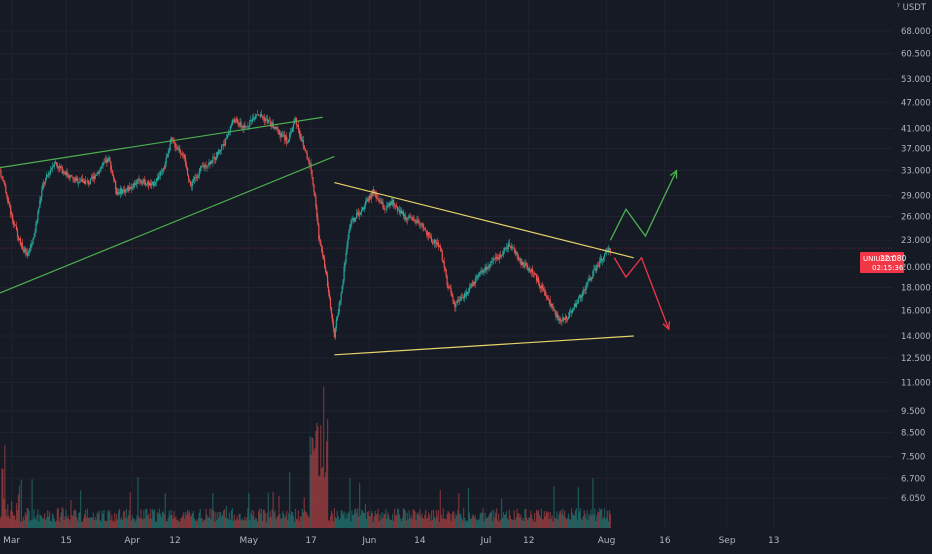  I want to click on projection-arrows, so click(643, 250).